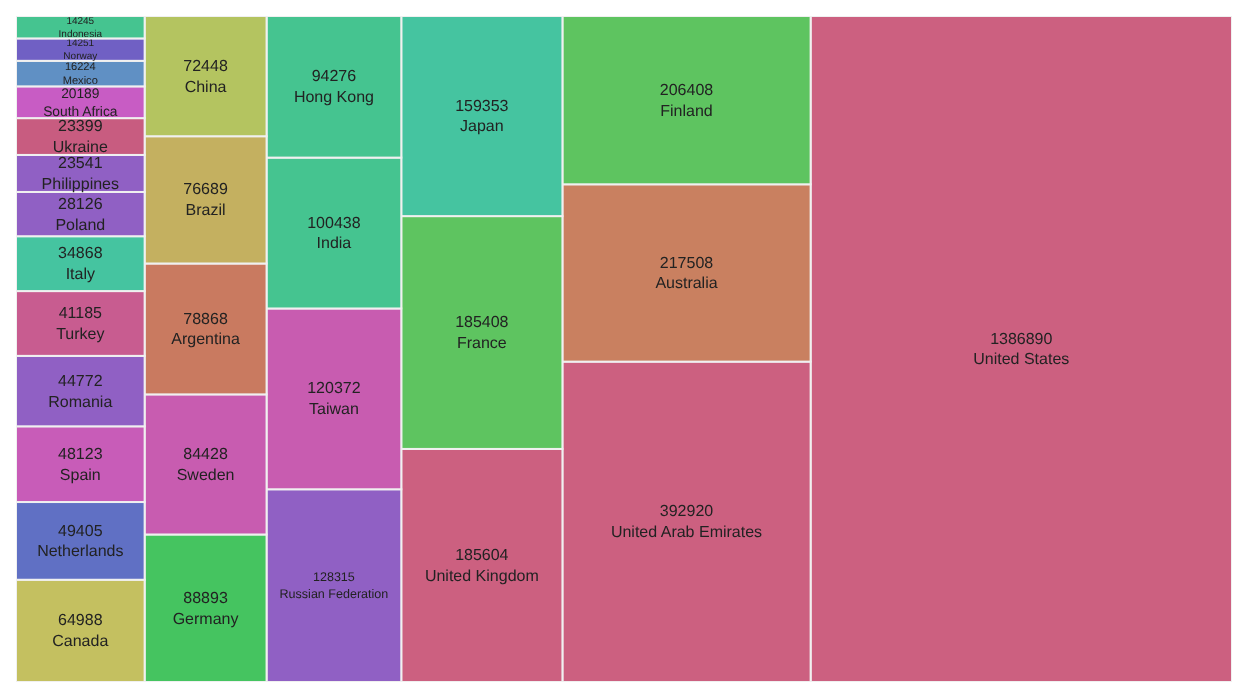  I want to click on category-label: Netherlands, so click(80, 551).